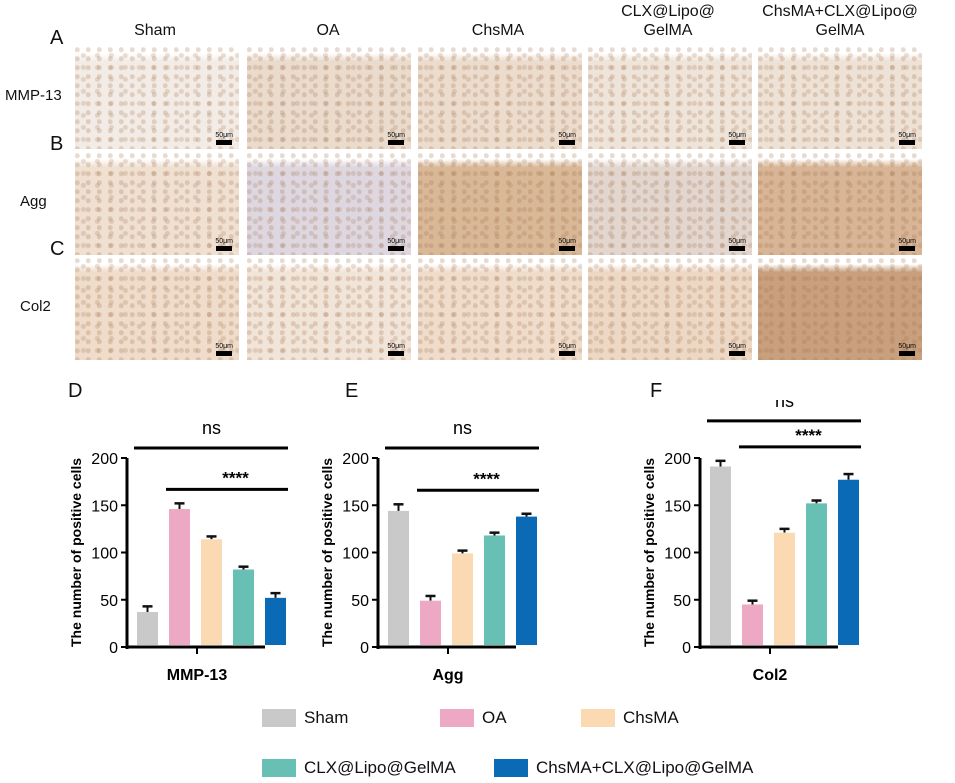  What do you see at coordinates (623, 768) in the screenshot?
I see `legend-item: ChsMA+CLX@Lipo@GelMA` at bounding box center [623, 768].